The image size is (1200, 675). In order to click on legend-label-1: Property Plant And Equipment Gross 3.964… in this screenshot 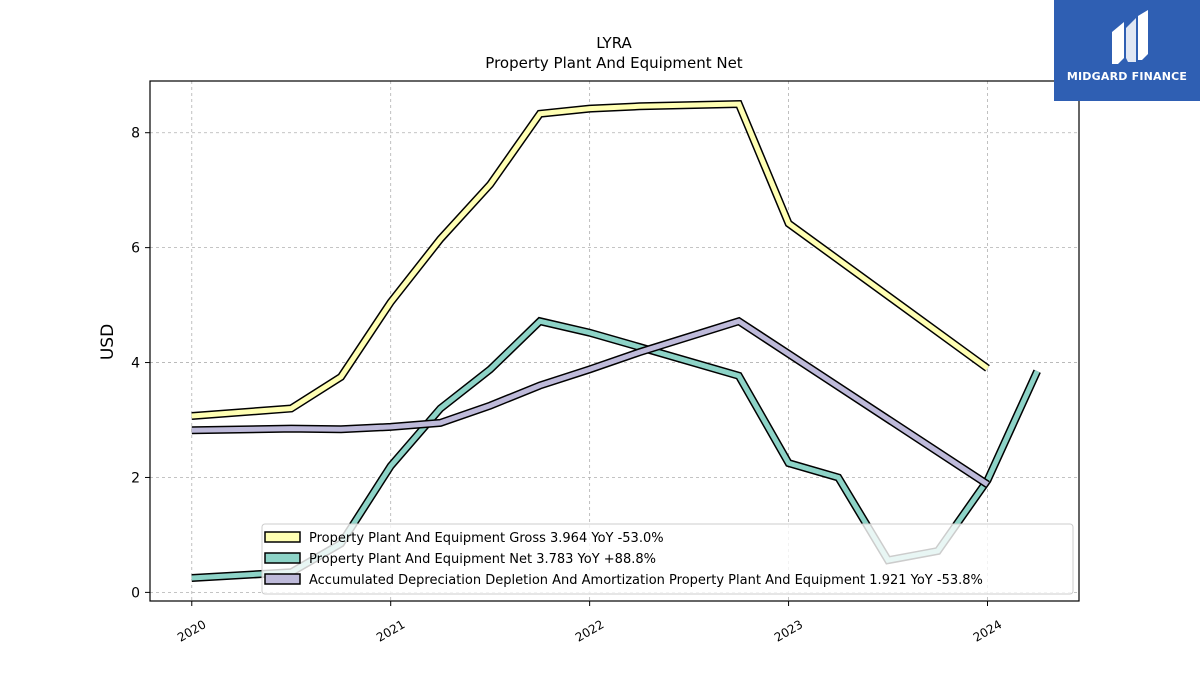, I will do `click(486, 538)`.